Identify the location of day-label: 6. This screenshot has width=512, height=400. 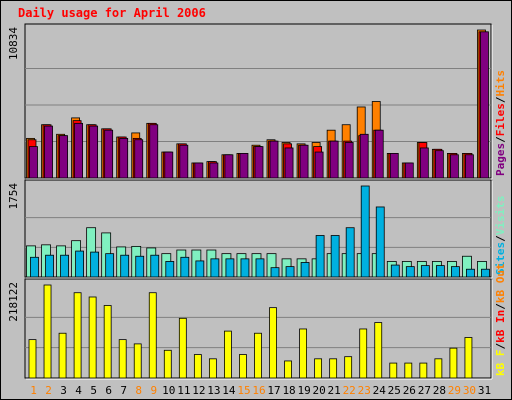
(108, 390).